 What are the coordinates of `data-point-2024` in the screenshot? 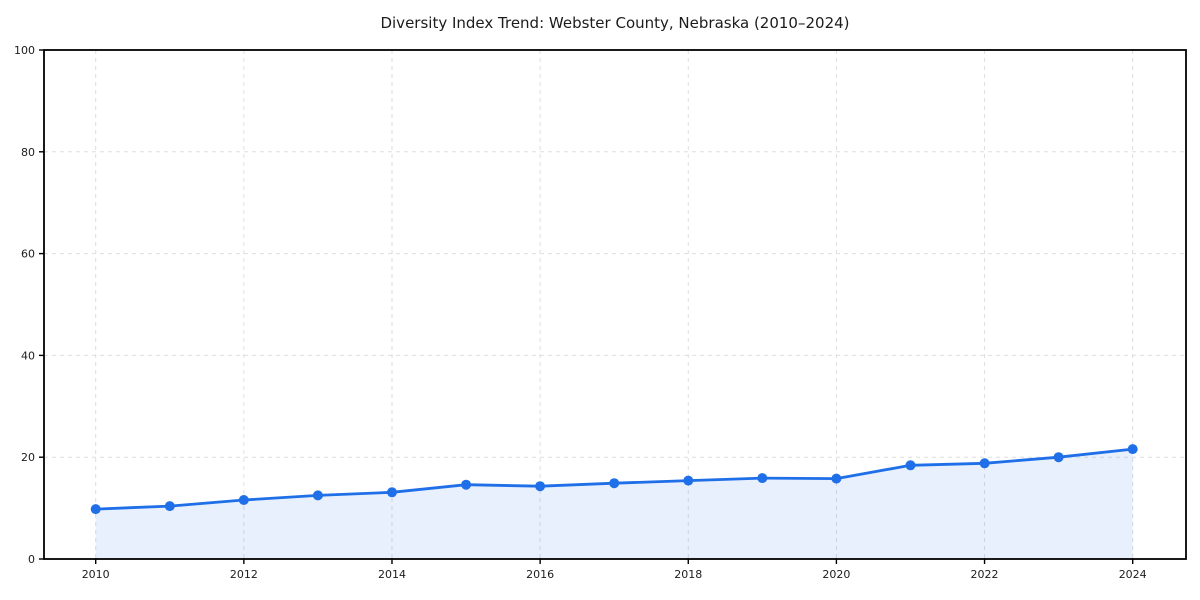 It's located at (1132, 449).